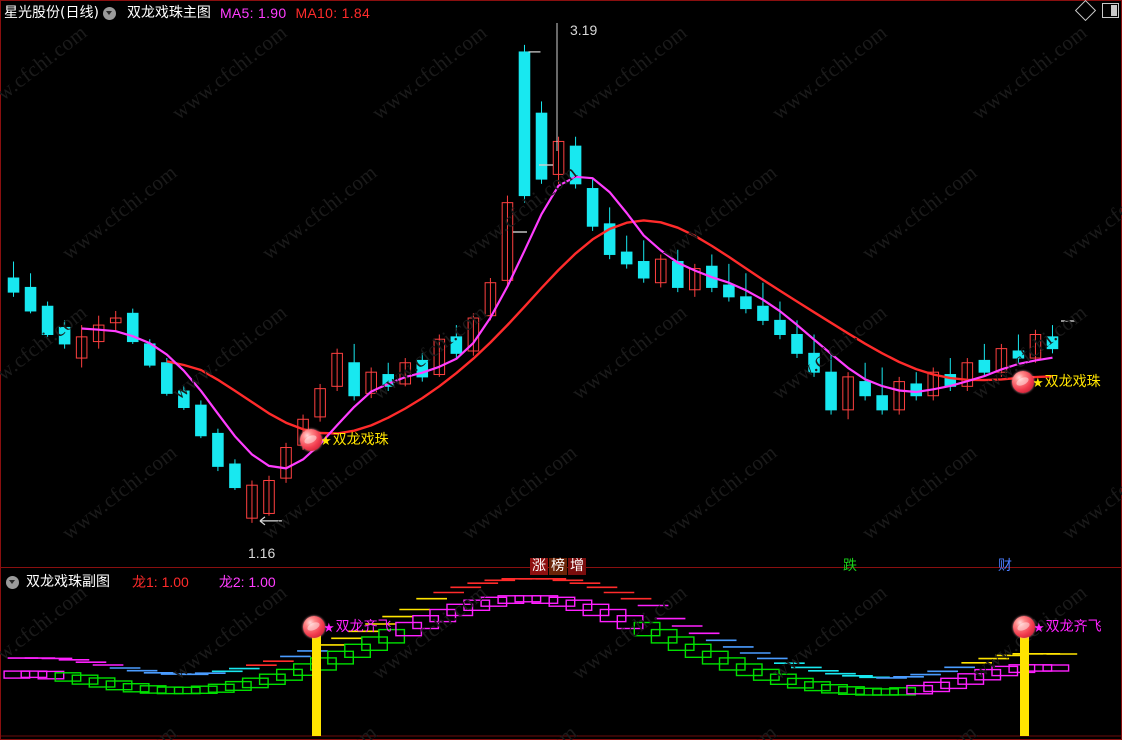  I want to click on window-controls, so click(1096, 11).